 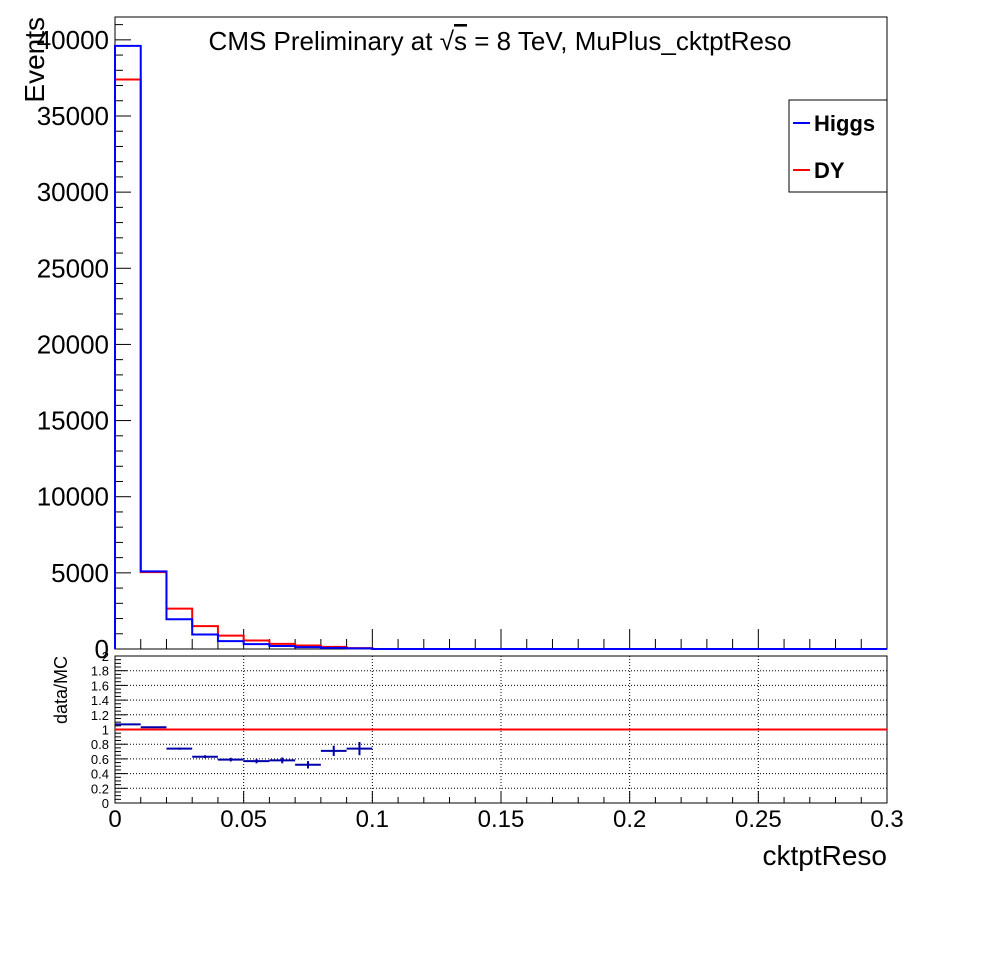 What do you see at coordinates (73, 268) in the screenshot?
I see `y-tick-label: 25000` at bounding box center [73, 268].